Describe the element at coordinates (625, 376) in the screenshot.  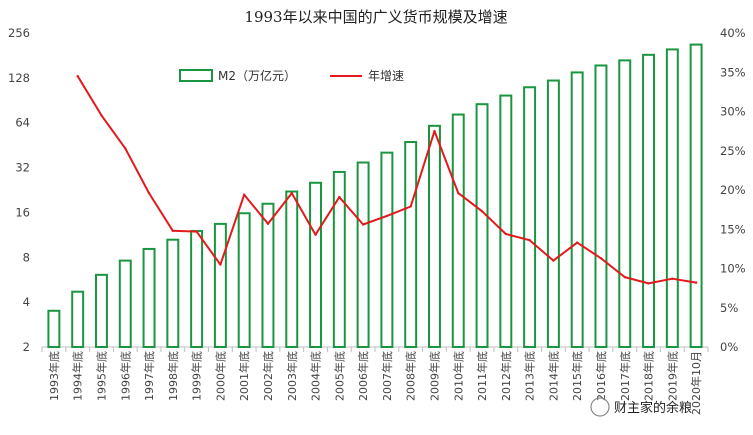
I see `x-tick-label: 2017年底` at that location.